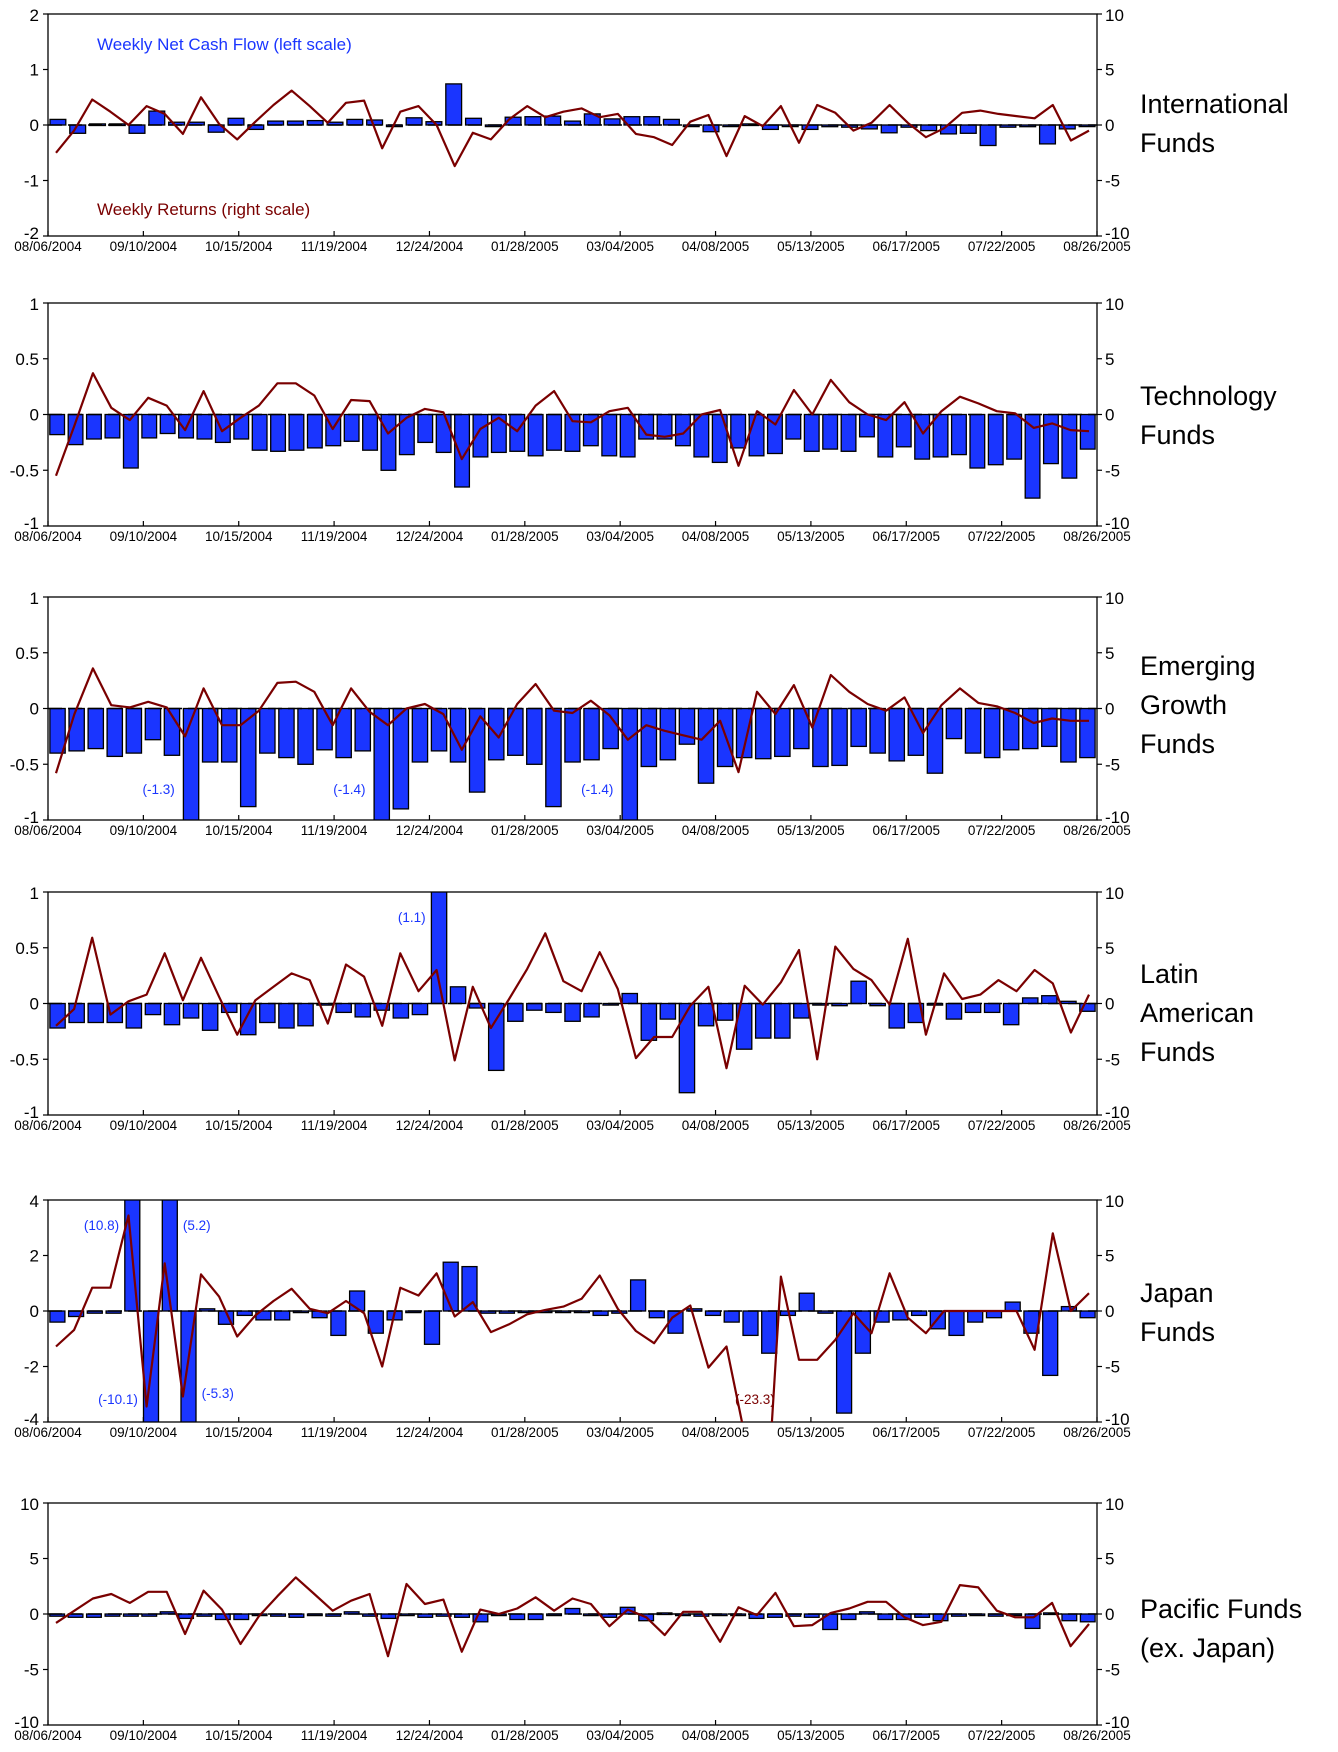 This screenshot has height=1752, width=1338. Describe the element at coordinates (1002, 1735) in the screenshot. I see `x-axis-date-label: 07/22/2005` at that location.